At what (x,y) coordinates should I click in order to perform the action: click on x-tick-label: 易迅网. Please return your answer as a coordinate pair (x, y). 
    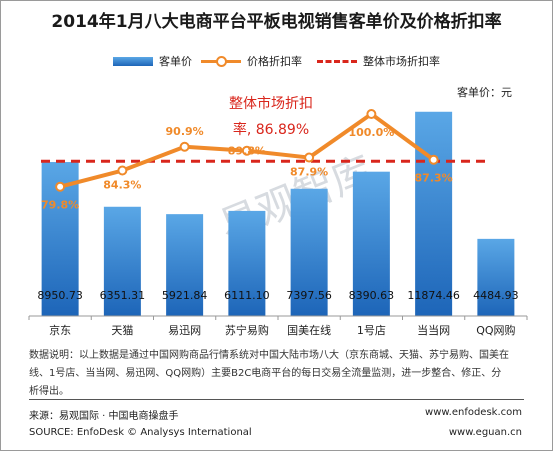
    Looking at the image, I should click on (184, 330).